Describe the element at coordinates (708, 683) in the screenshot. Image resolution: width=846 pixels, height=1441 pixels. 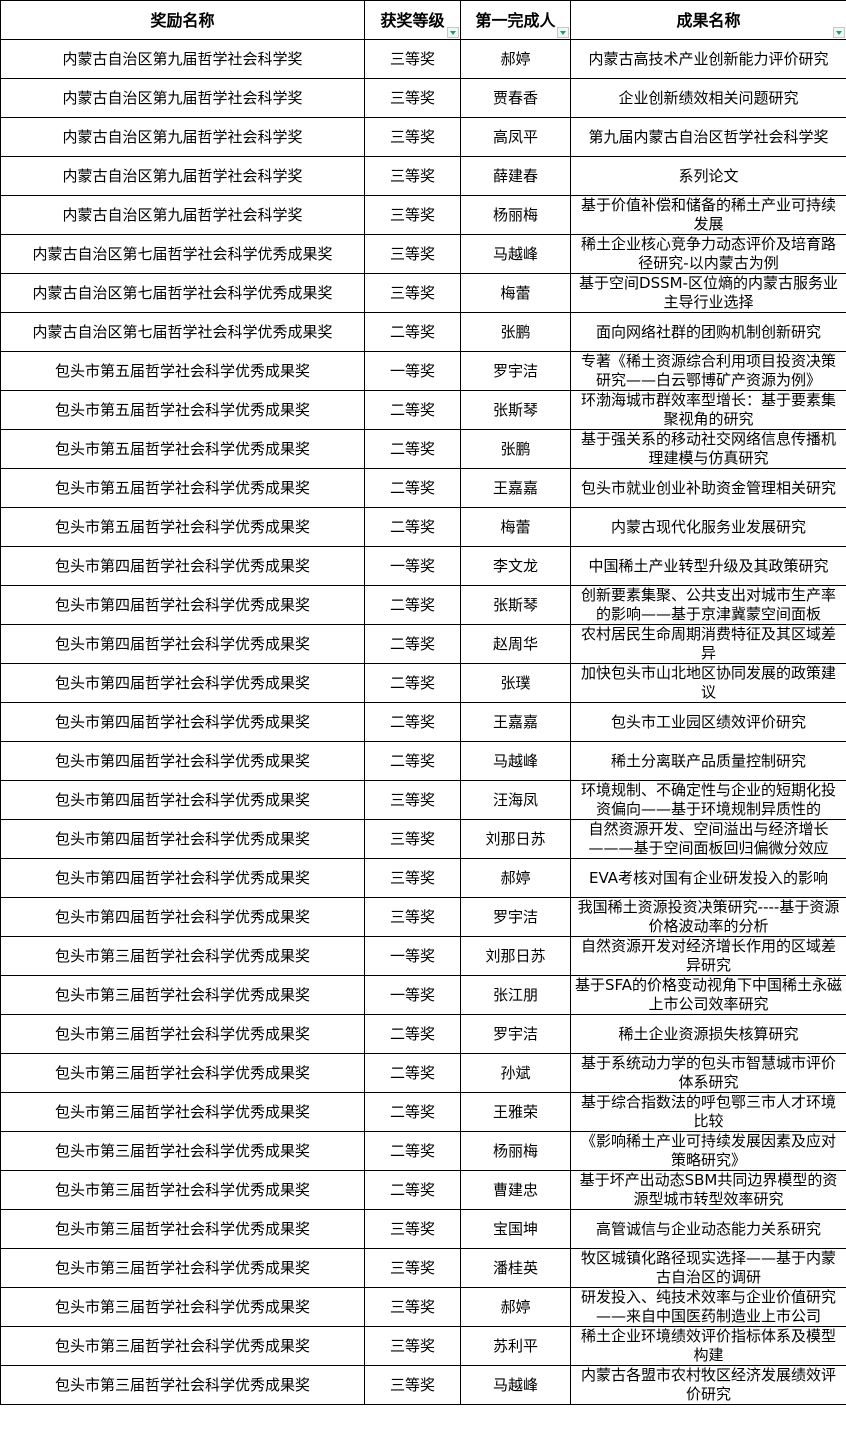
I see `result-name-cell: 加快包头市山北地区协同发展的政策建议` at that location.